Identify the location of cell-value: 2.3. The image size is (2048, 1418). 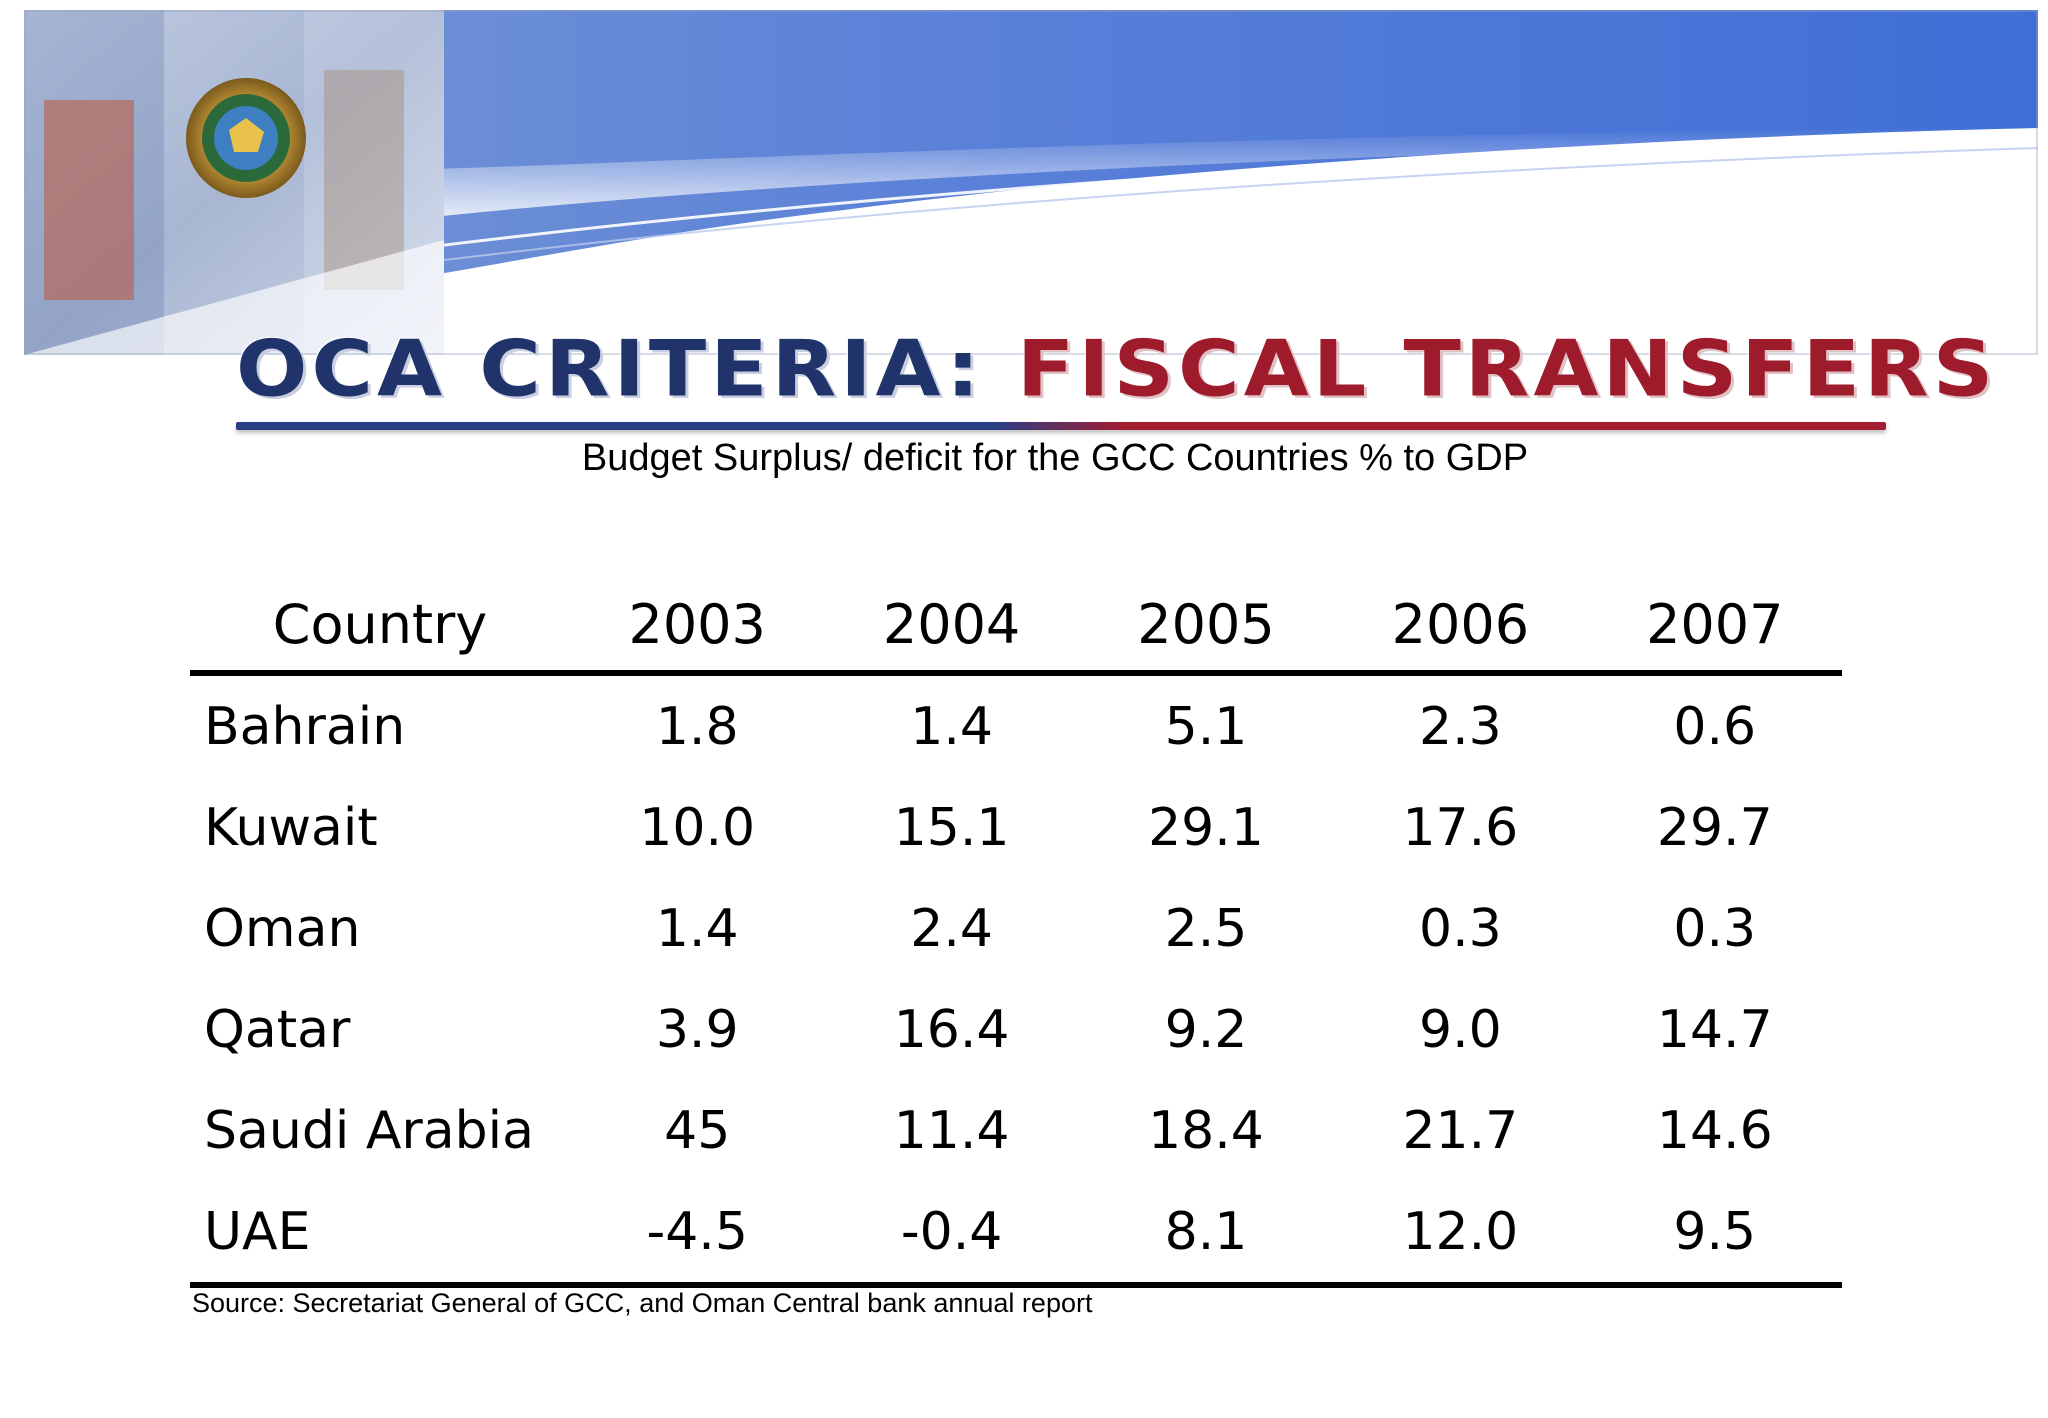
(1460, 726).